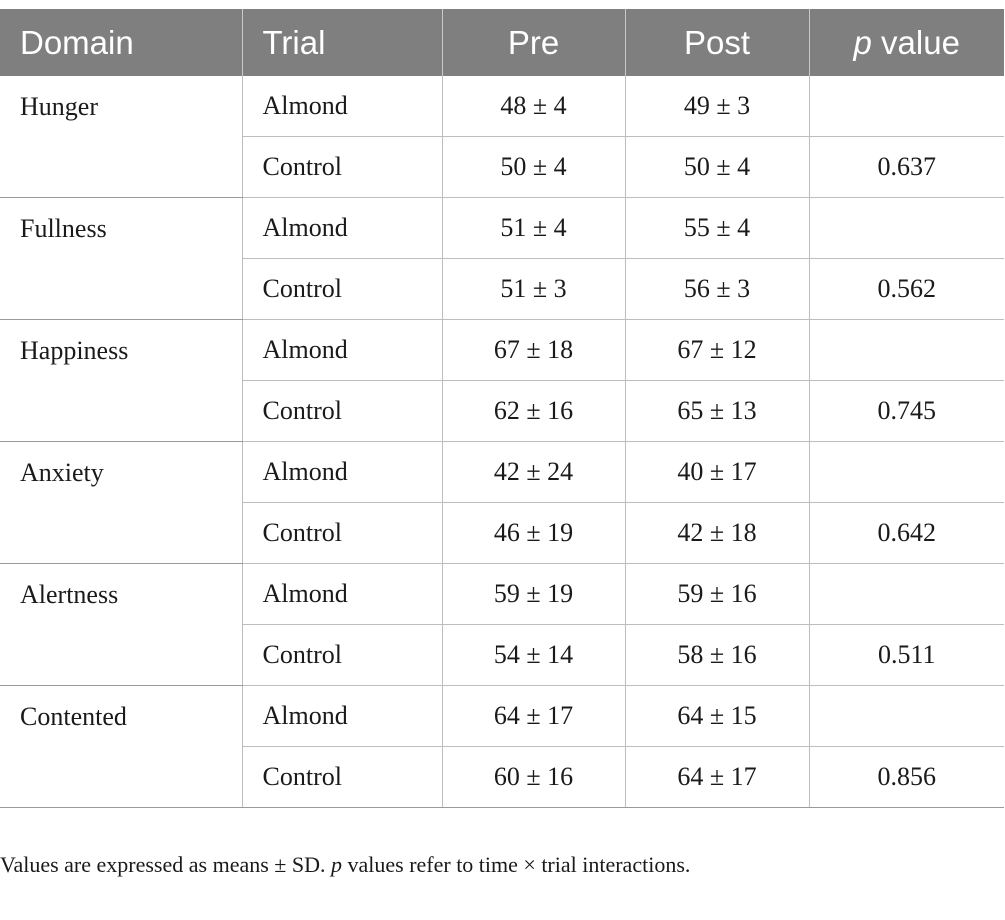 Image resolution: width=1005 pixels, height=920 pixels. What do you see at coordinates (342, 42) in the screenshot?
I see `header-trial: Trial` at bounding box center [342, 42].